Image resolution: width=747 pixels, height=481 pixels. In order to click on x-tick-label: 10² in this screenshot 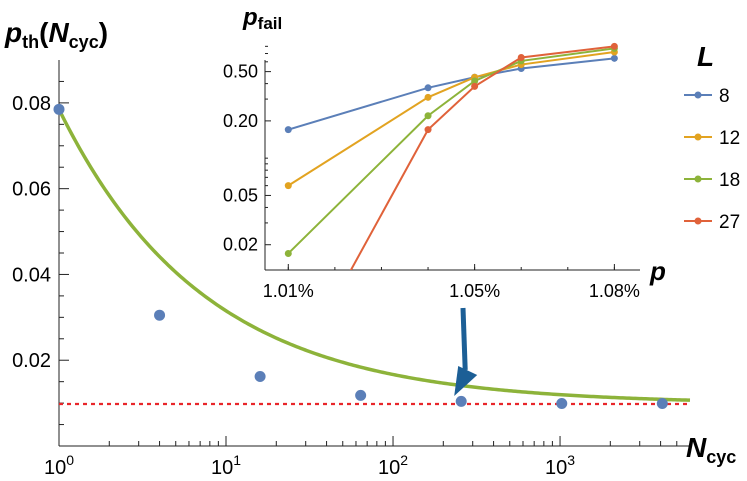, I will do `click(393, 465)`.